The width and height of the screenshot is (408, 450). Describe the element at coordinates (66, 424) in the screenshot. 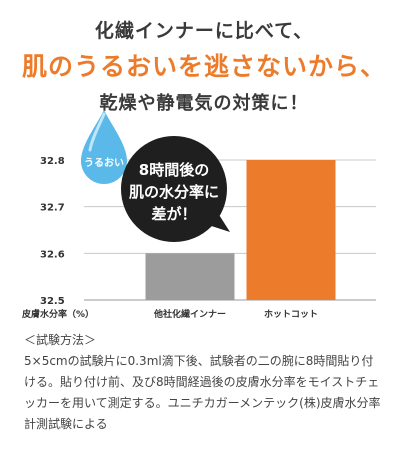

I see `method-line: 計測試験による` at that location.